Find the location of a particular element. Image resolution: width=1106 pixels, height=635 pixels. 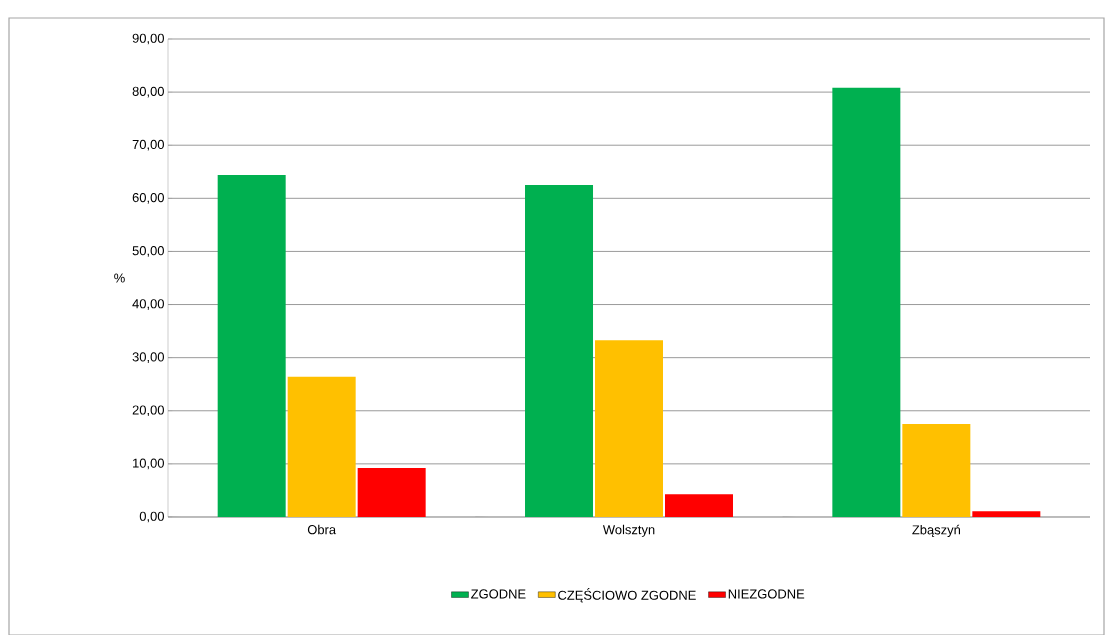

y-tick-label: 40,00 is located at coordinates (148, 304).